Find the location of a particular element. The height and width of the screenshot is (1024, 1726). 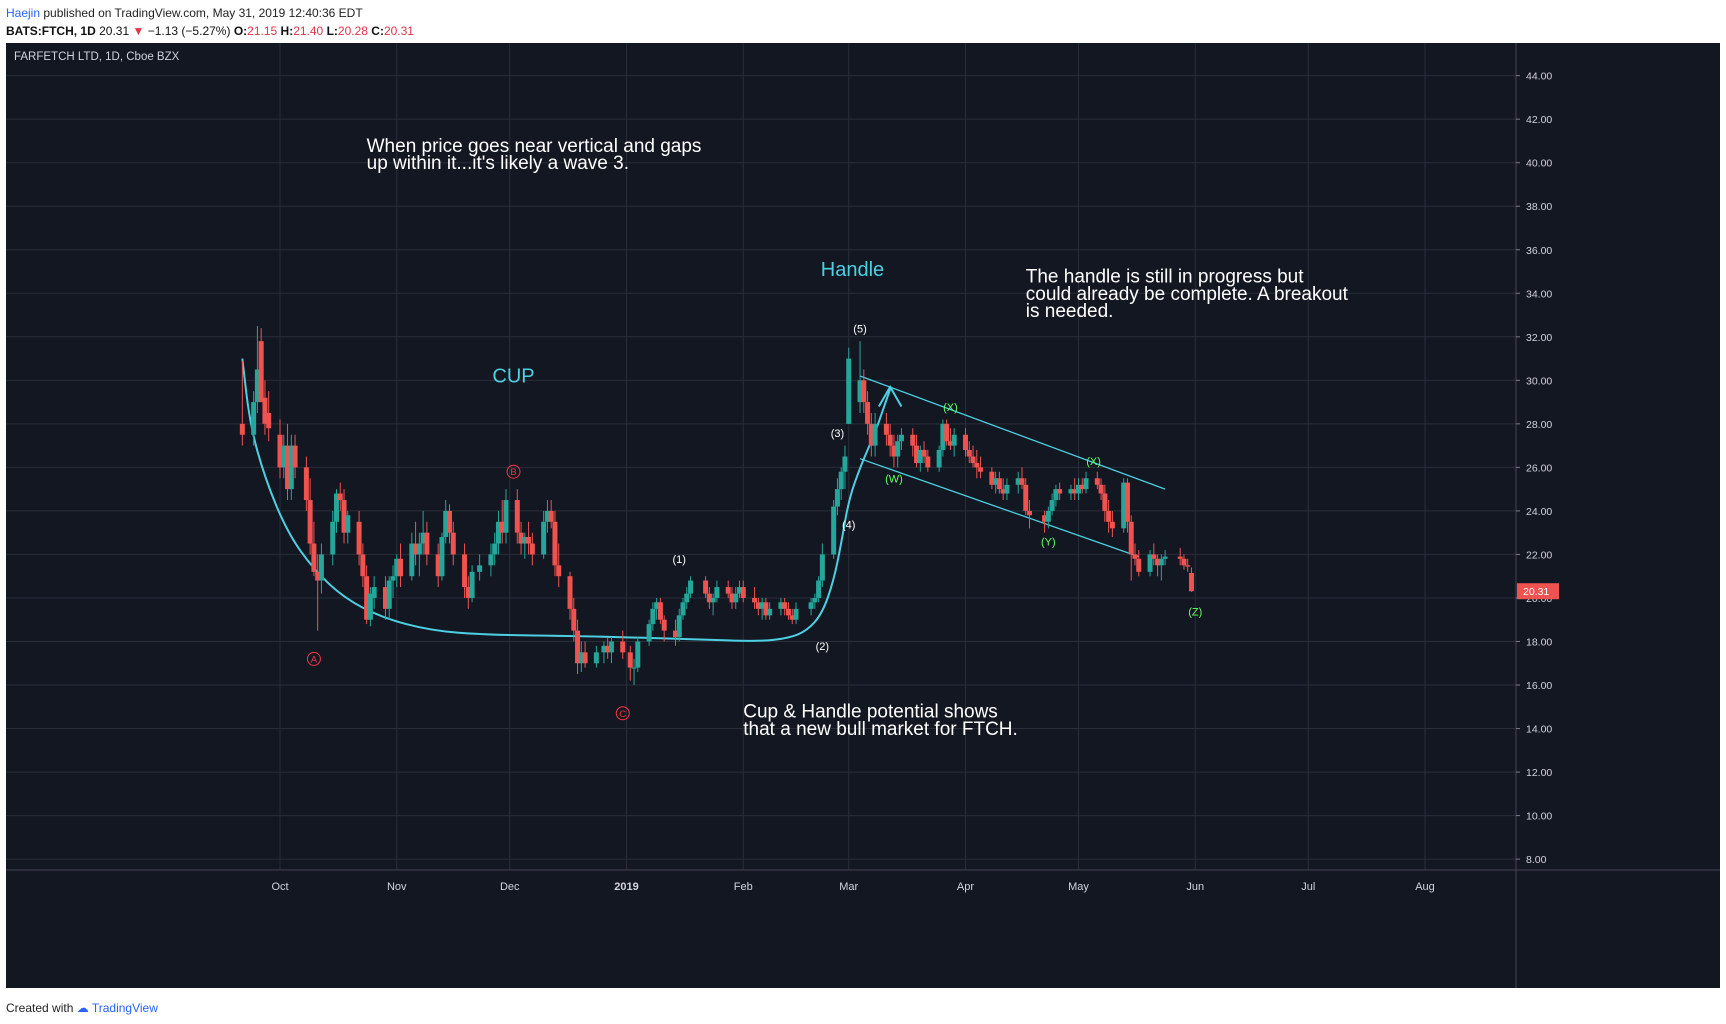

ticker-last: 20.31 is located at coordinates (114, 31).